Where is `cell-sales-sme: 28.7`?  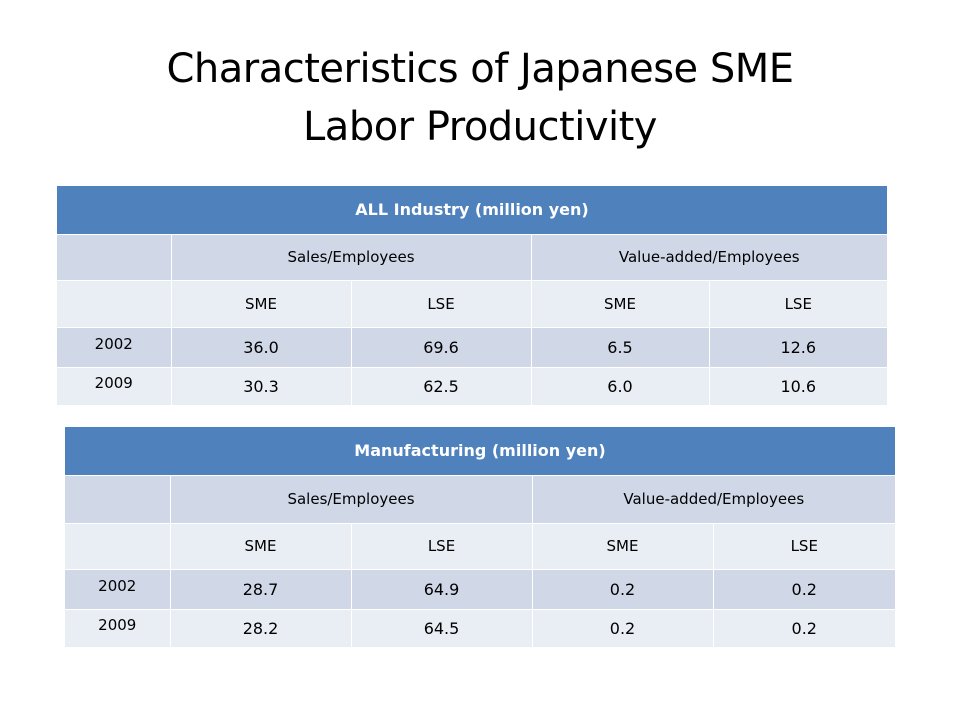 cell-sales-sme: 28.7 is located at coordinates (261, 589).